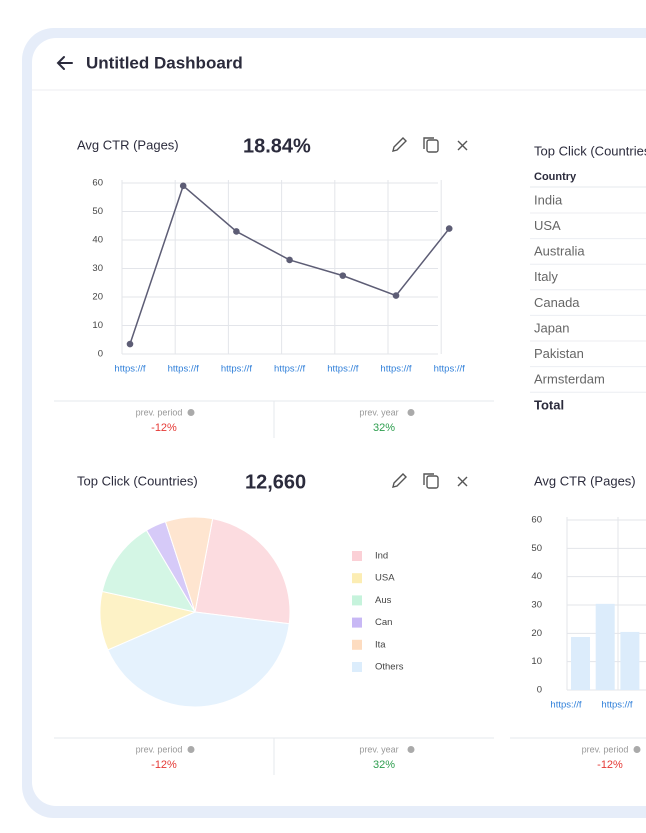  What do you see at coordinates (549, 404) in the screenshot?
I see `table-footer: Total` at bounding box center [549, 404].